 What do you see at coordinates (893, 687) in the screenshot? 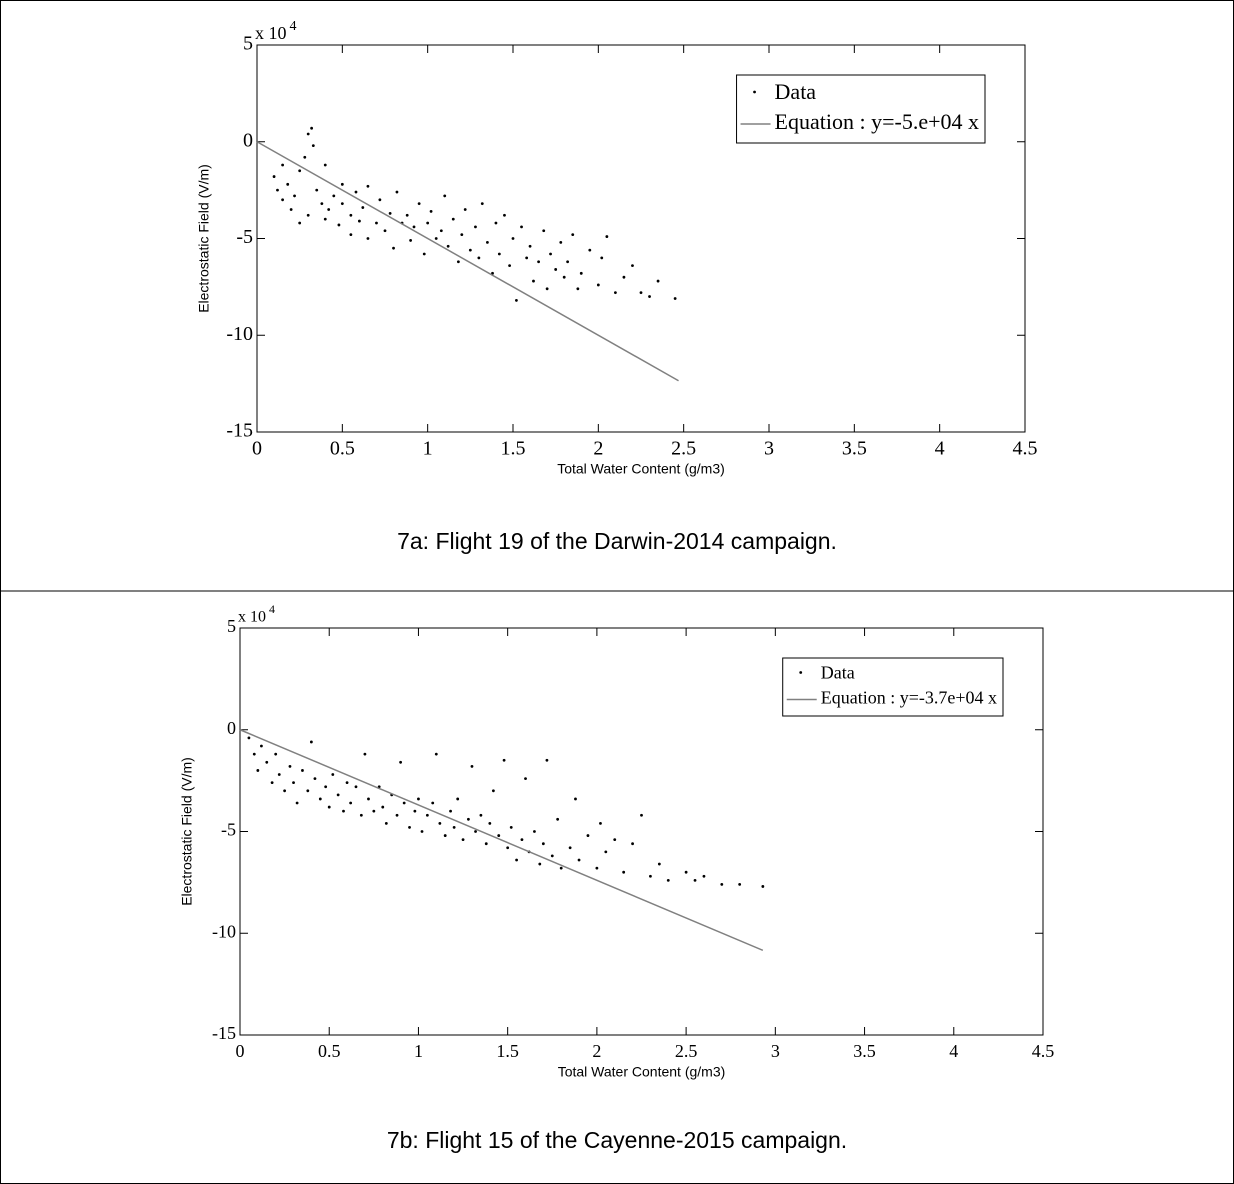
I see `legend: Data Equation : y=-3.7e+04 x` at bounding box center [893, 687].